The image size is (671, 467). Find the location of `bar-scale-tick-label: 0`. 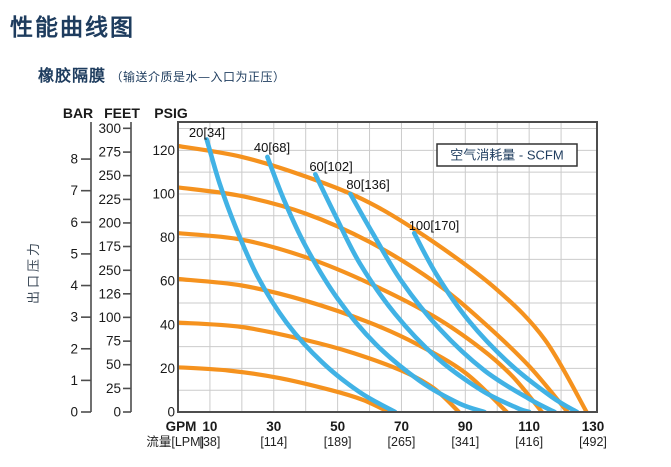

bar-scale-tick-label: 0 is located at coordinates (74, 412).